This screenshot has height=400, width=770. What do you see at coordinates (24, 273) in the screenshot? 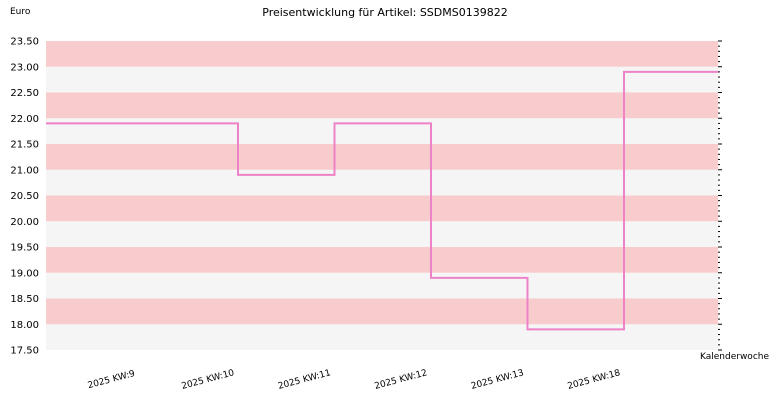
I see `y-tick-label: 19.00` at bounding box center [24, 273].